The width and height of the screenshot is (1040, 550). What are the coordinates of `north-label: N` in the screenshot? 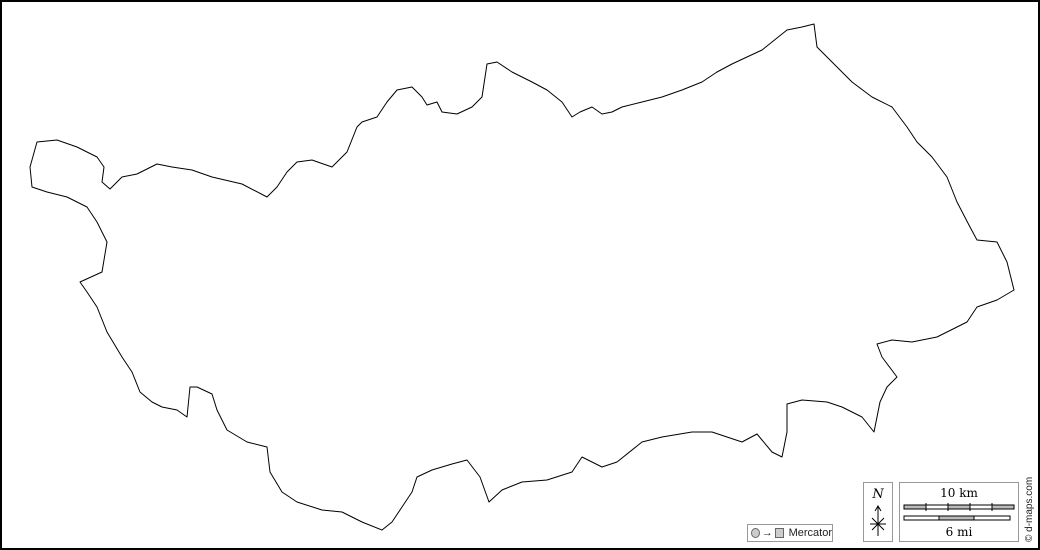 It's located at (878, 494).